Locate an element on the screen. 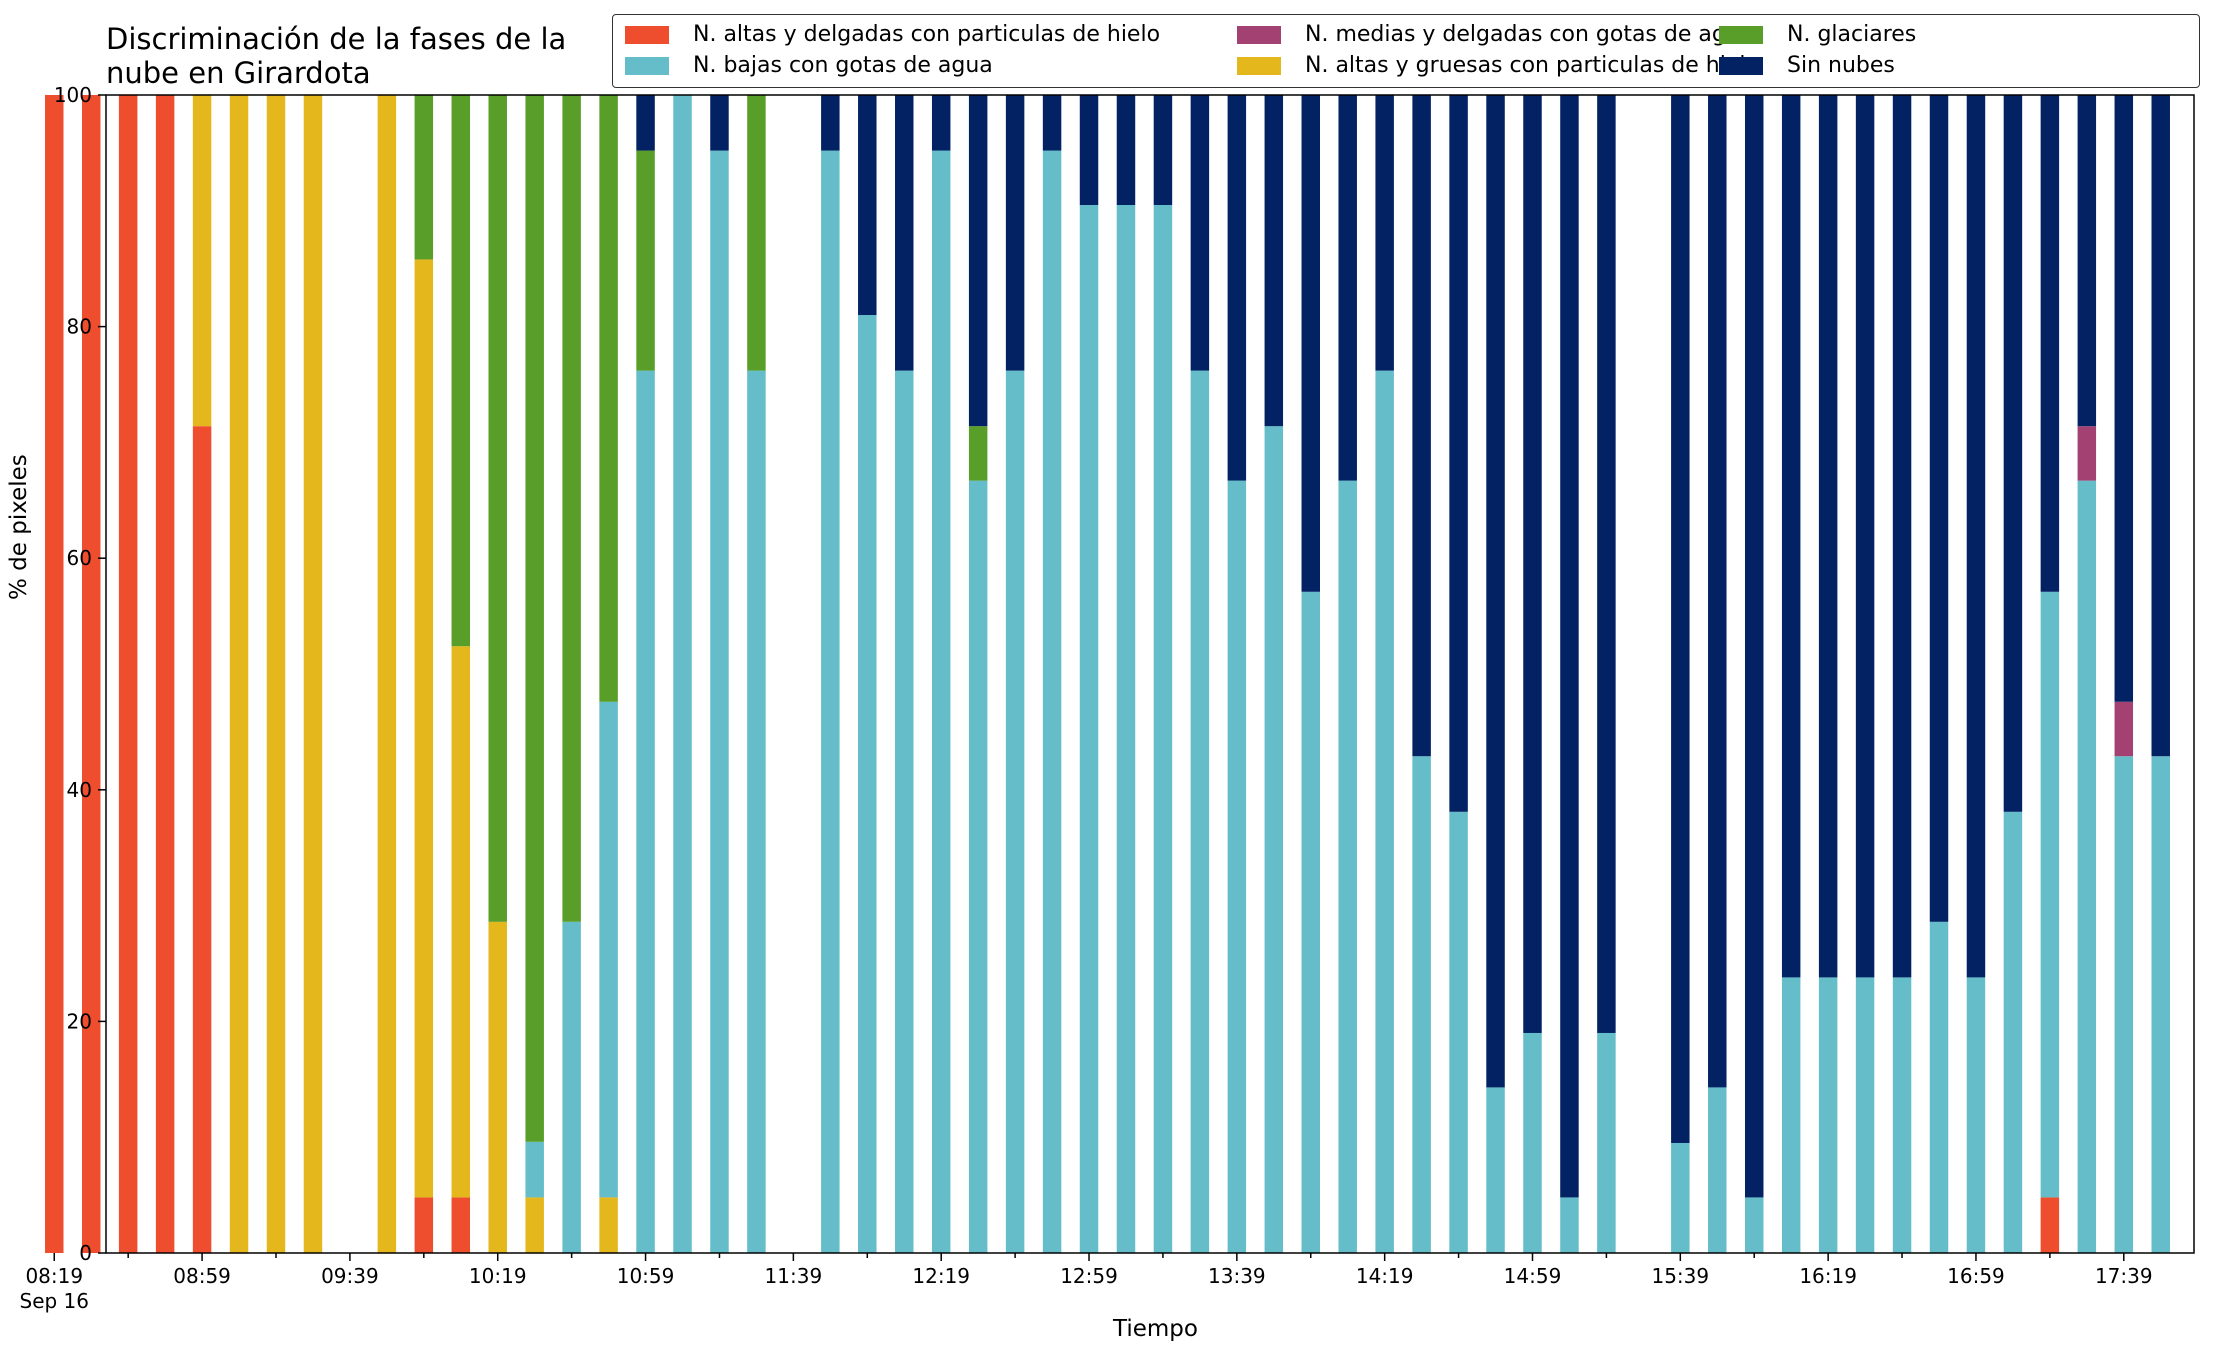 This screenshot has height=1355, width=2216. x-tick-label: 17:39 is located at coordinates (2124, 1276).